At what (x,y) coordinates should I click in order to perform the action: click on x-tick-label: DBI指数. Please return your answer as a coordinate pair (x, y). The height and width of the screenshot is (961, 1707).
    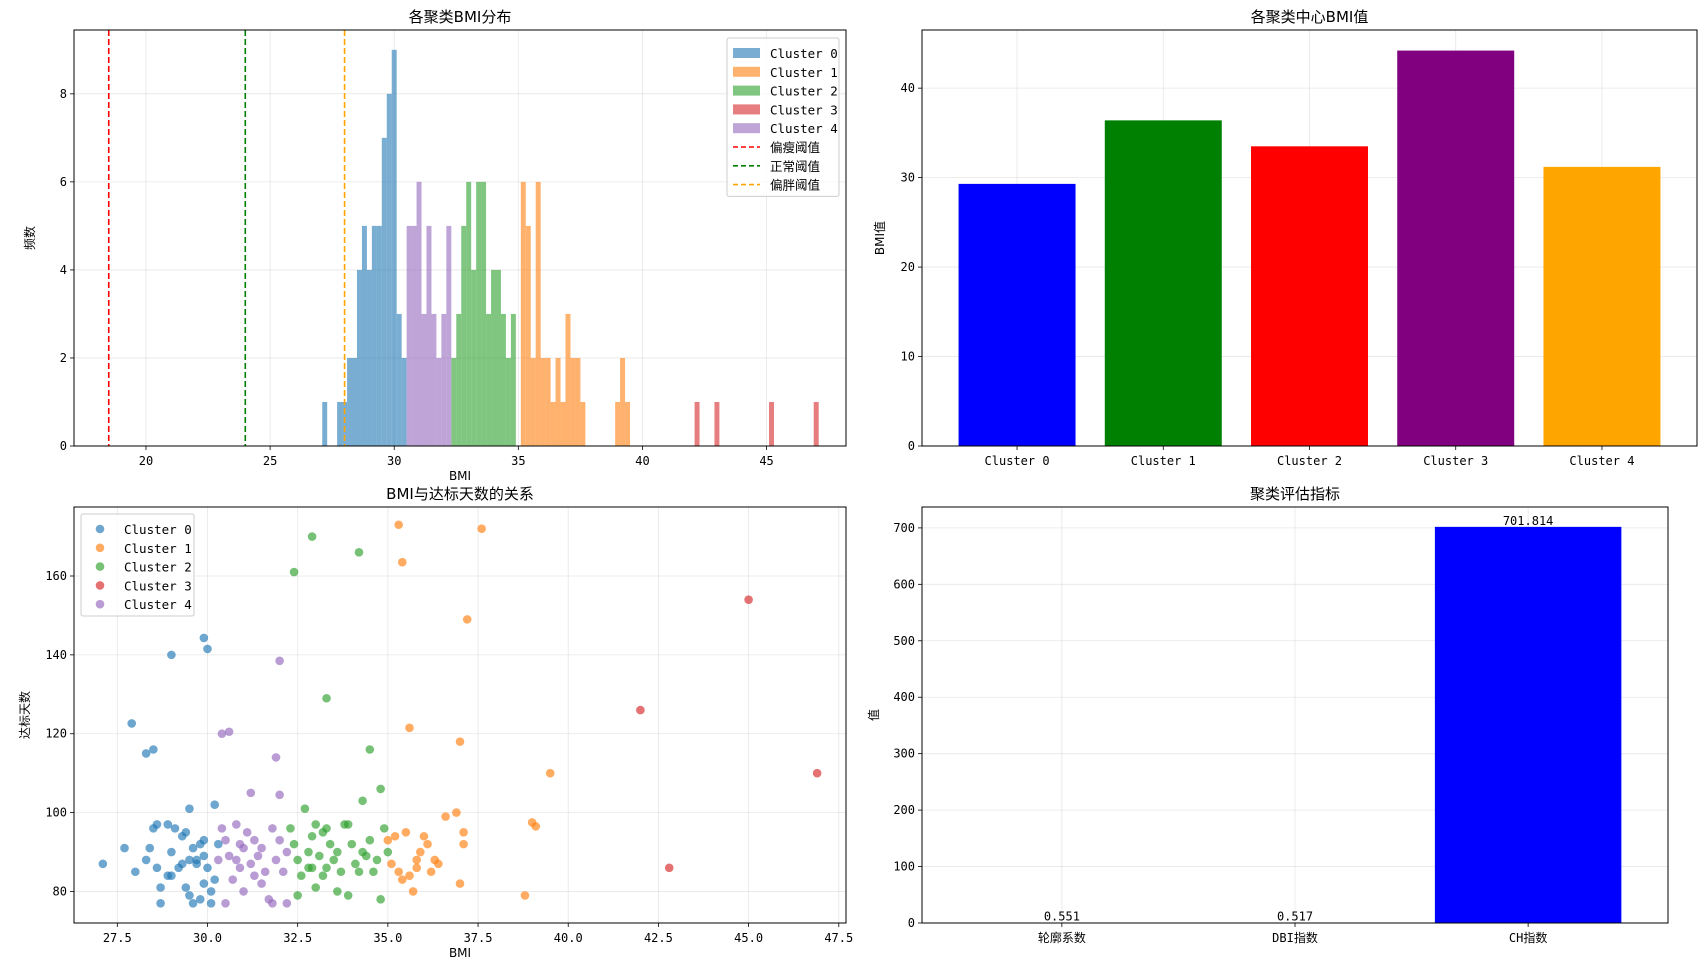
    Looking at the image, I should click on (1295, 937).